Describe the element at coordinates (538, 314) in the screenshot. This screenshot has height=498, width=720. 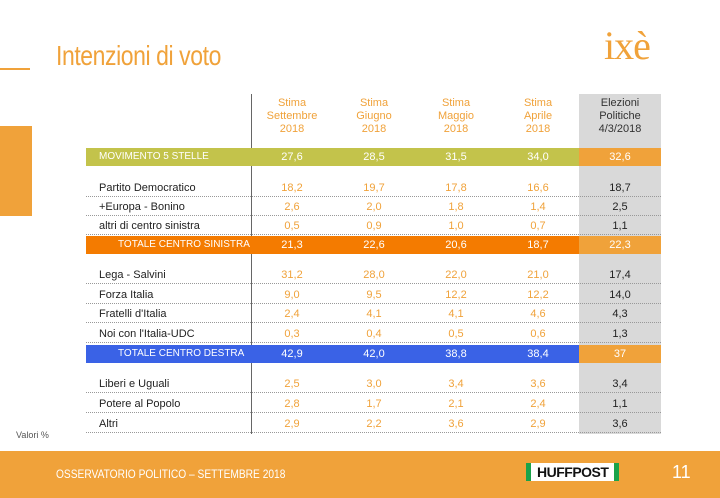
I see `value-cell: 4,6` at that location.